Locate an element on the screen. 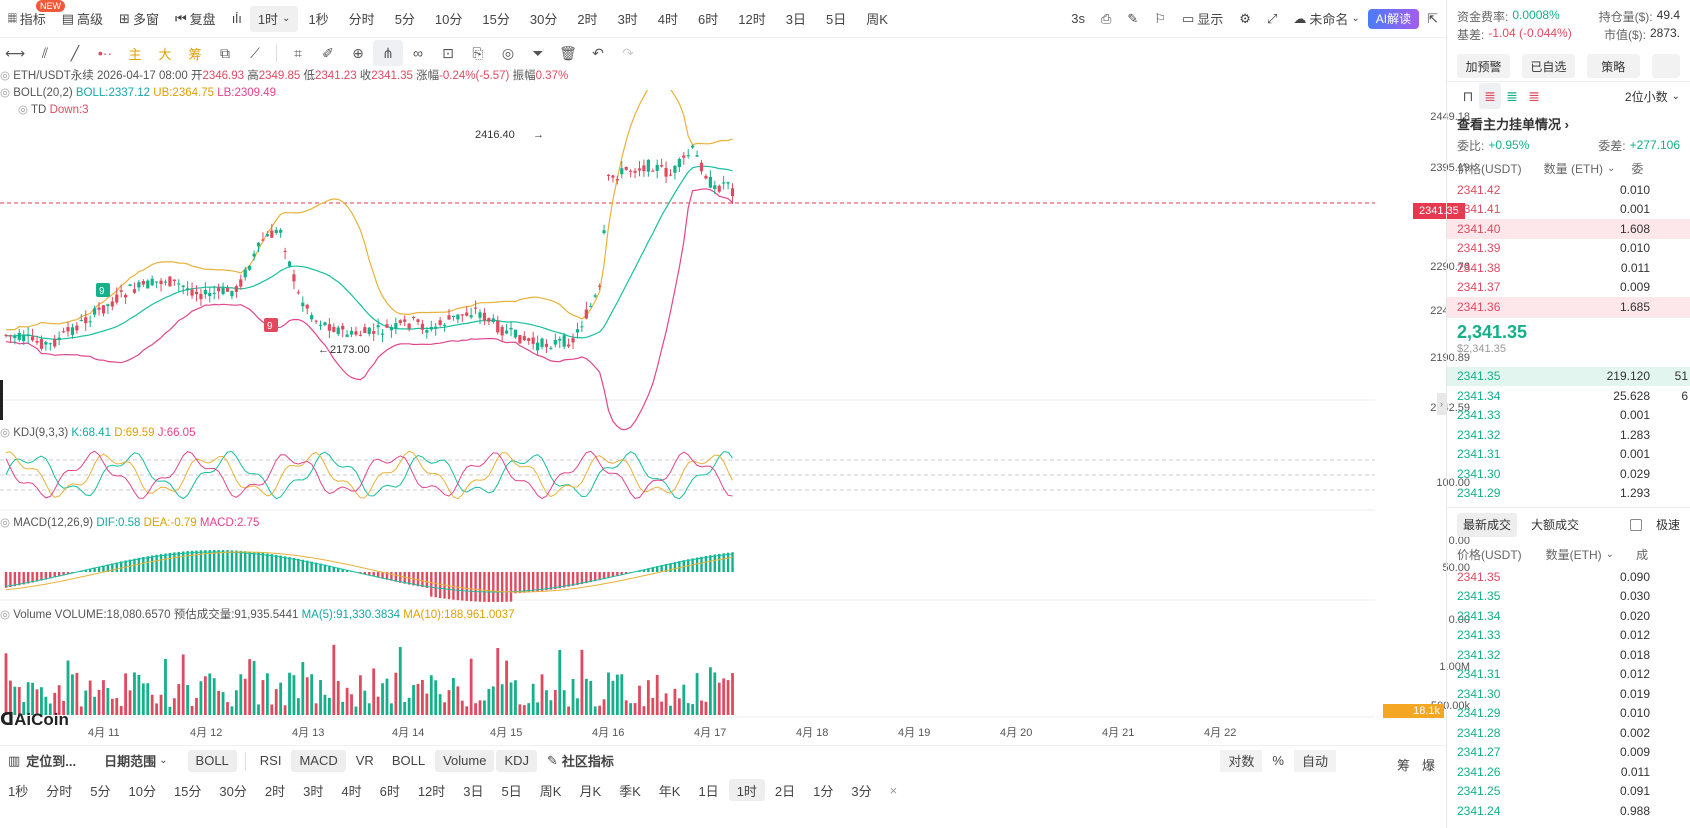 Image resolution: width=1690 pixels, height=828 pixels. replay-button: ⏮ 复盘 is located at coordinates (195, 19).